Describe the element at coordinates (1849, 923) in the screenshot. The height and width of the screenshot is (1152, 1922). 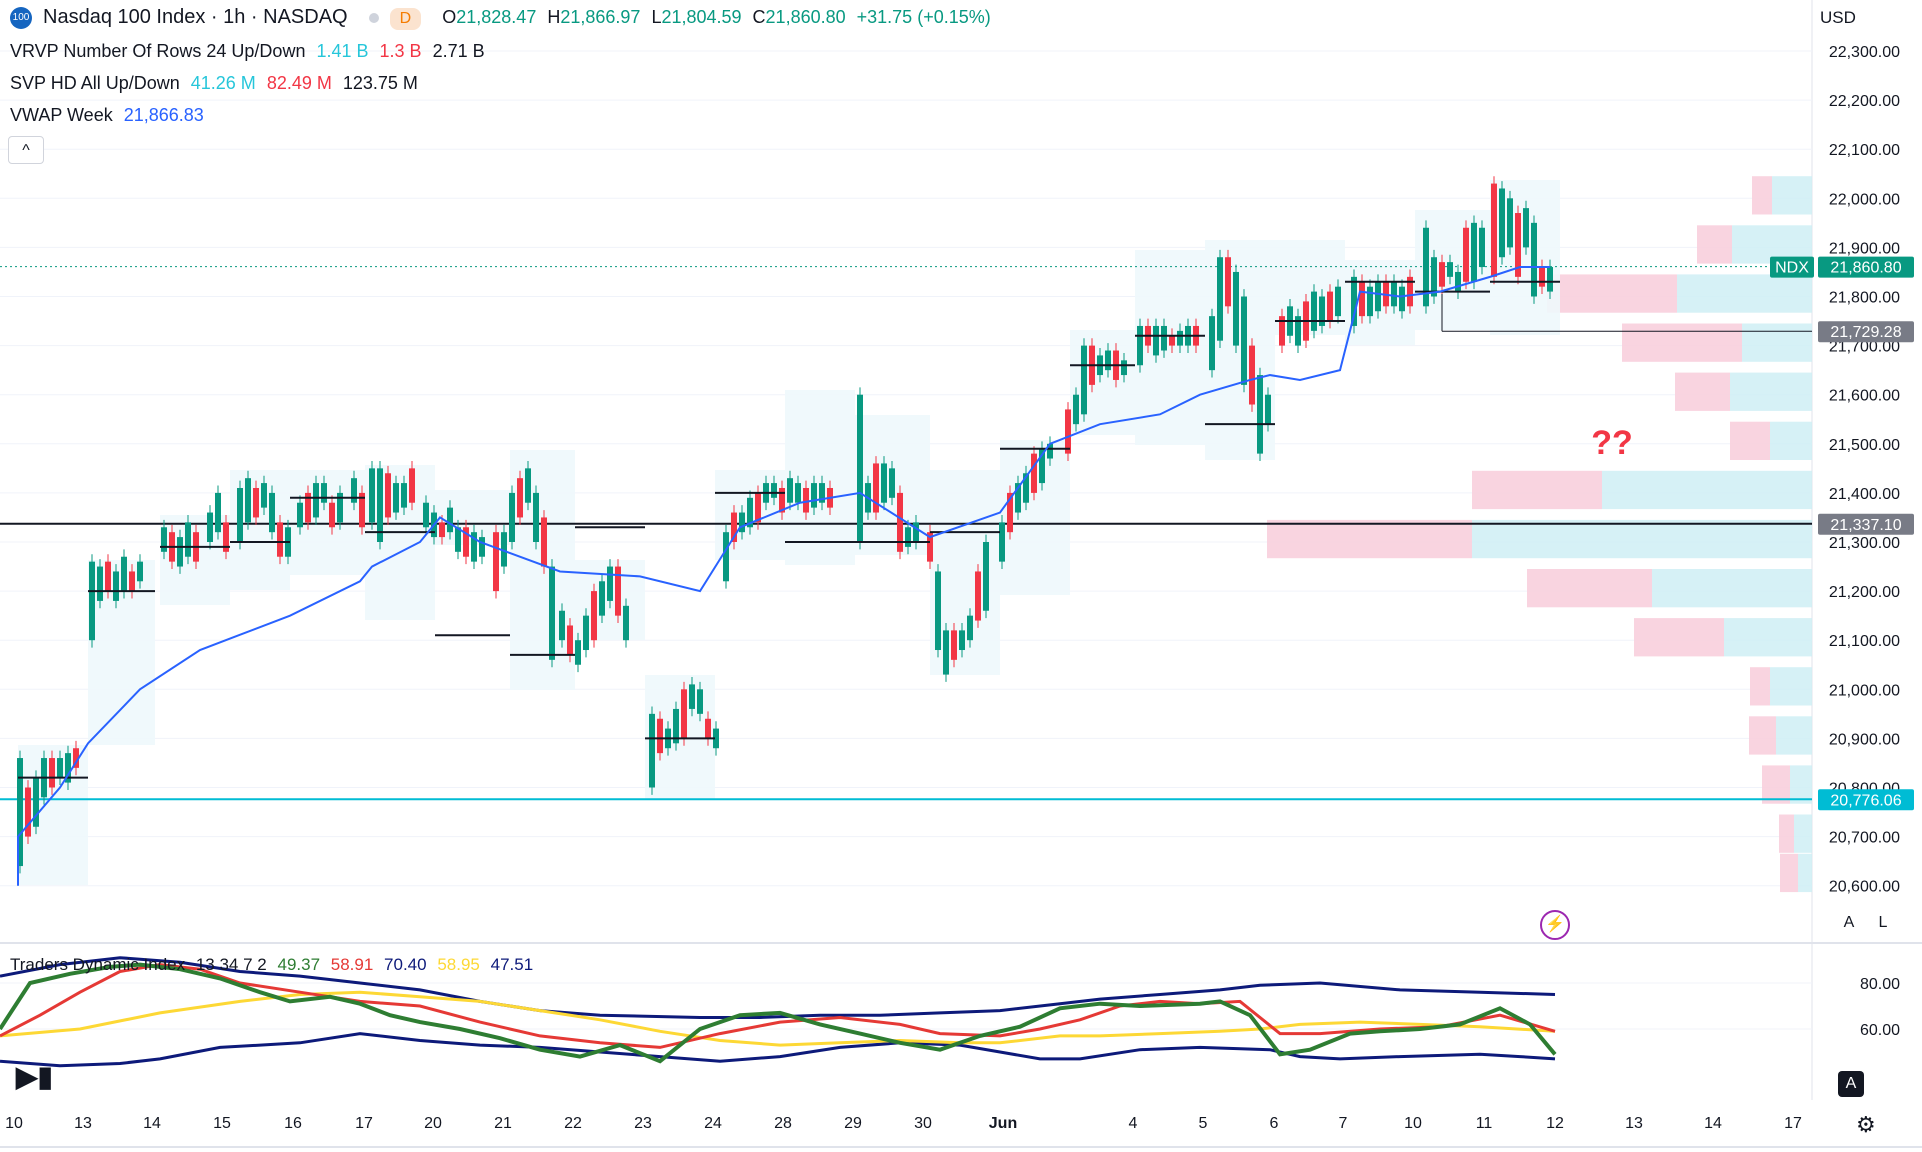
I see `auto-scale-button: A` at that location.